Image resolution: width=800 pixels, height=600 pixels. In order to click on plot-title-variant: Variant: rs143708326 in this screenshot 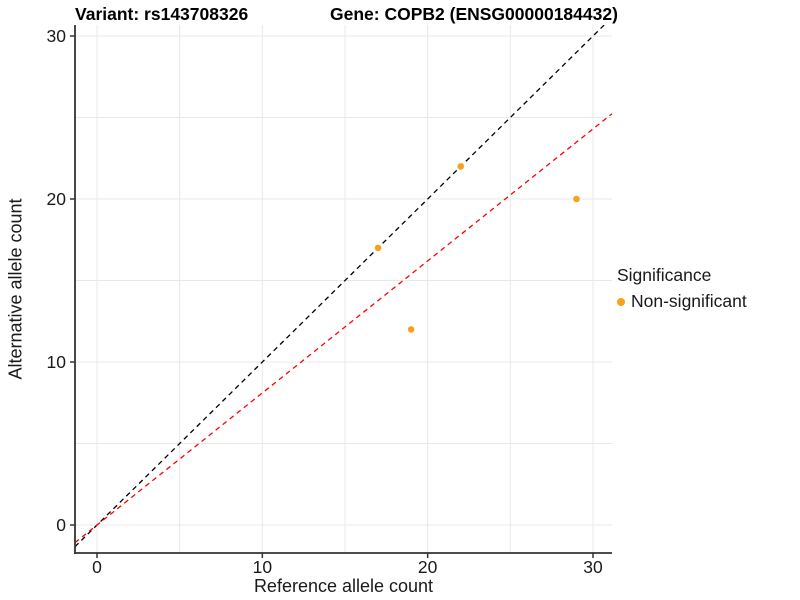, I will do `click(162, 14)`.